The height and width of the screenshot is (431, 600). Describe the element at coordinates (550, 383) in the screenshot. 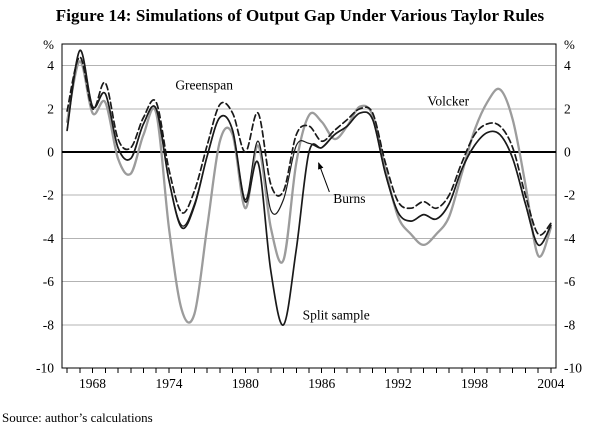

I see `x-tick-label: 2004` at that location.